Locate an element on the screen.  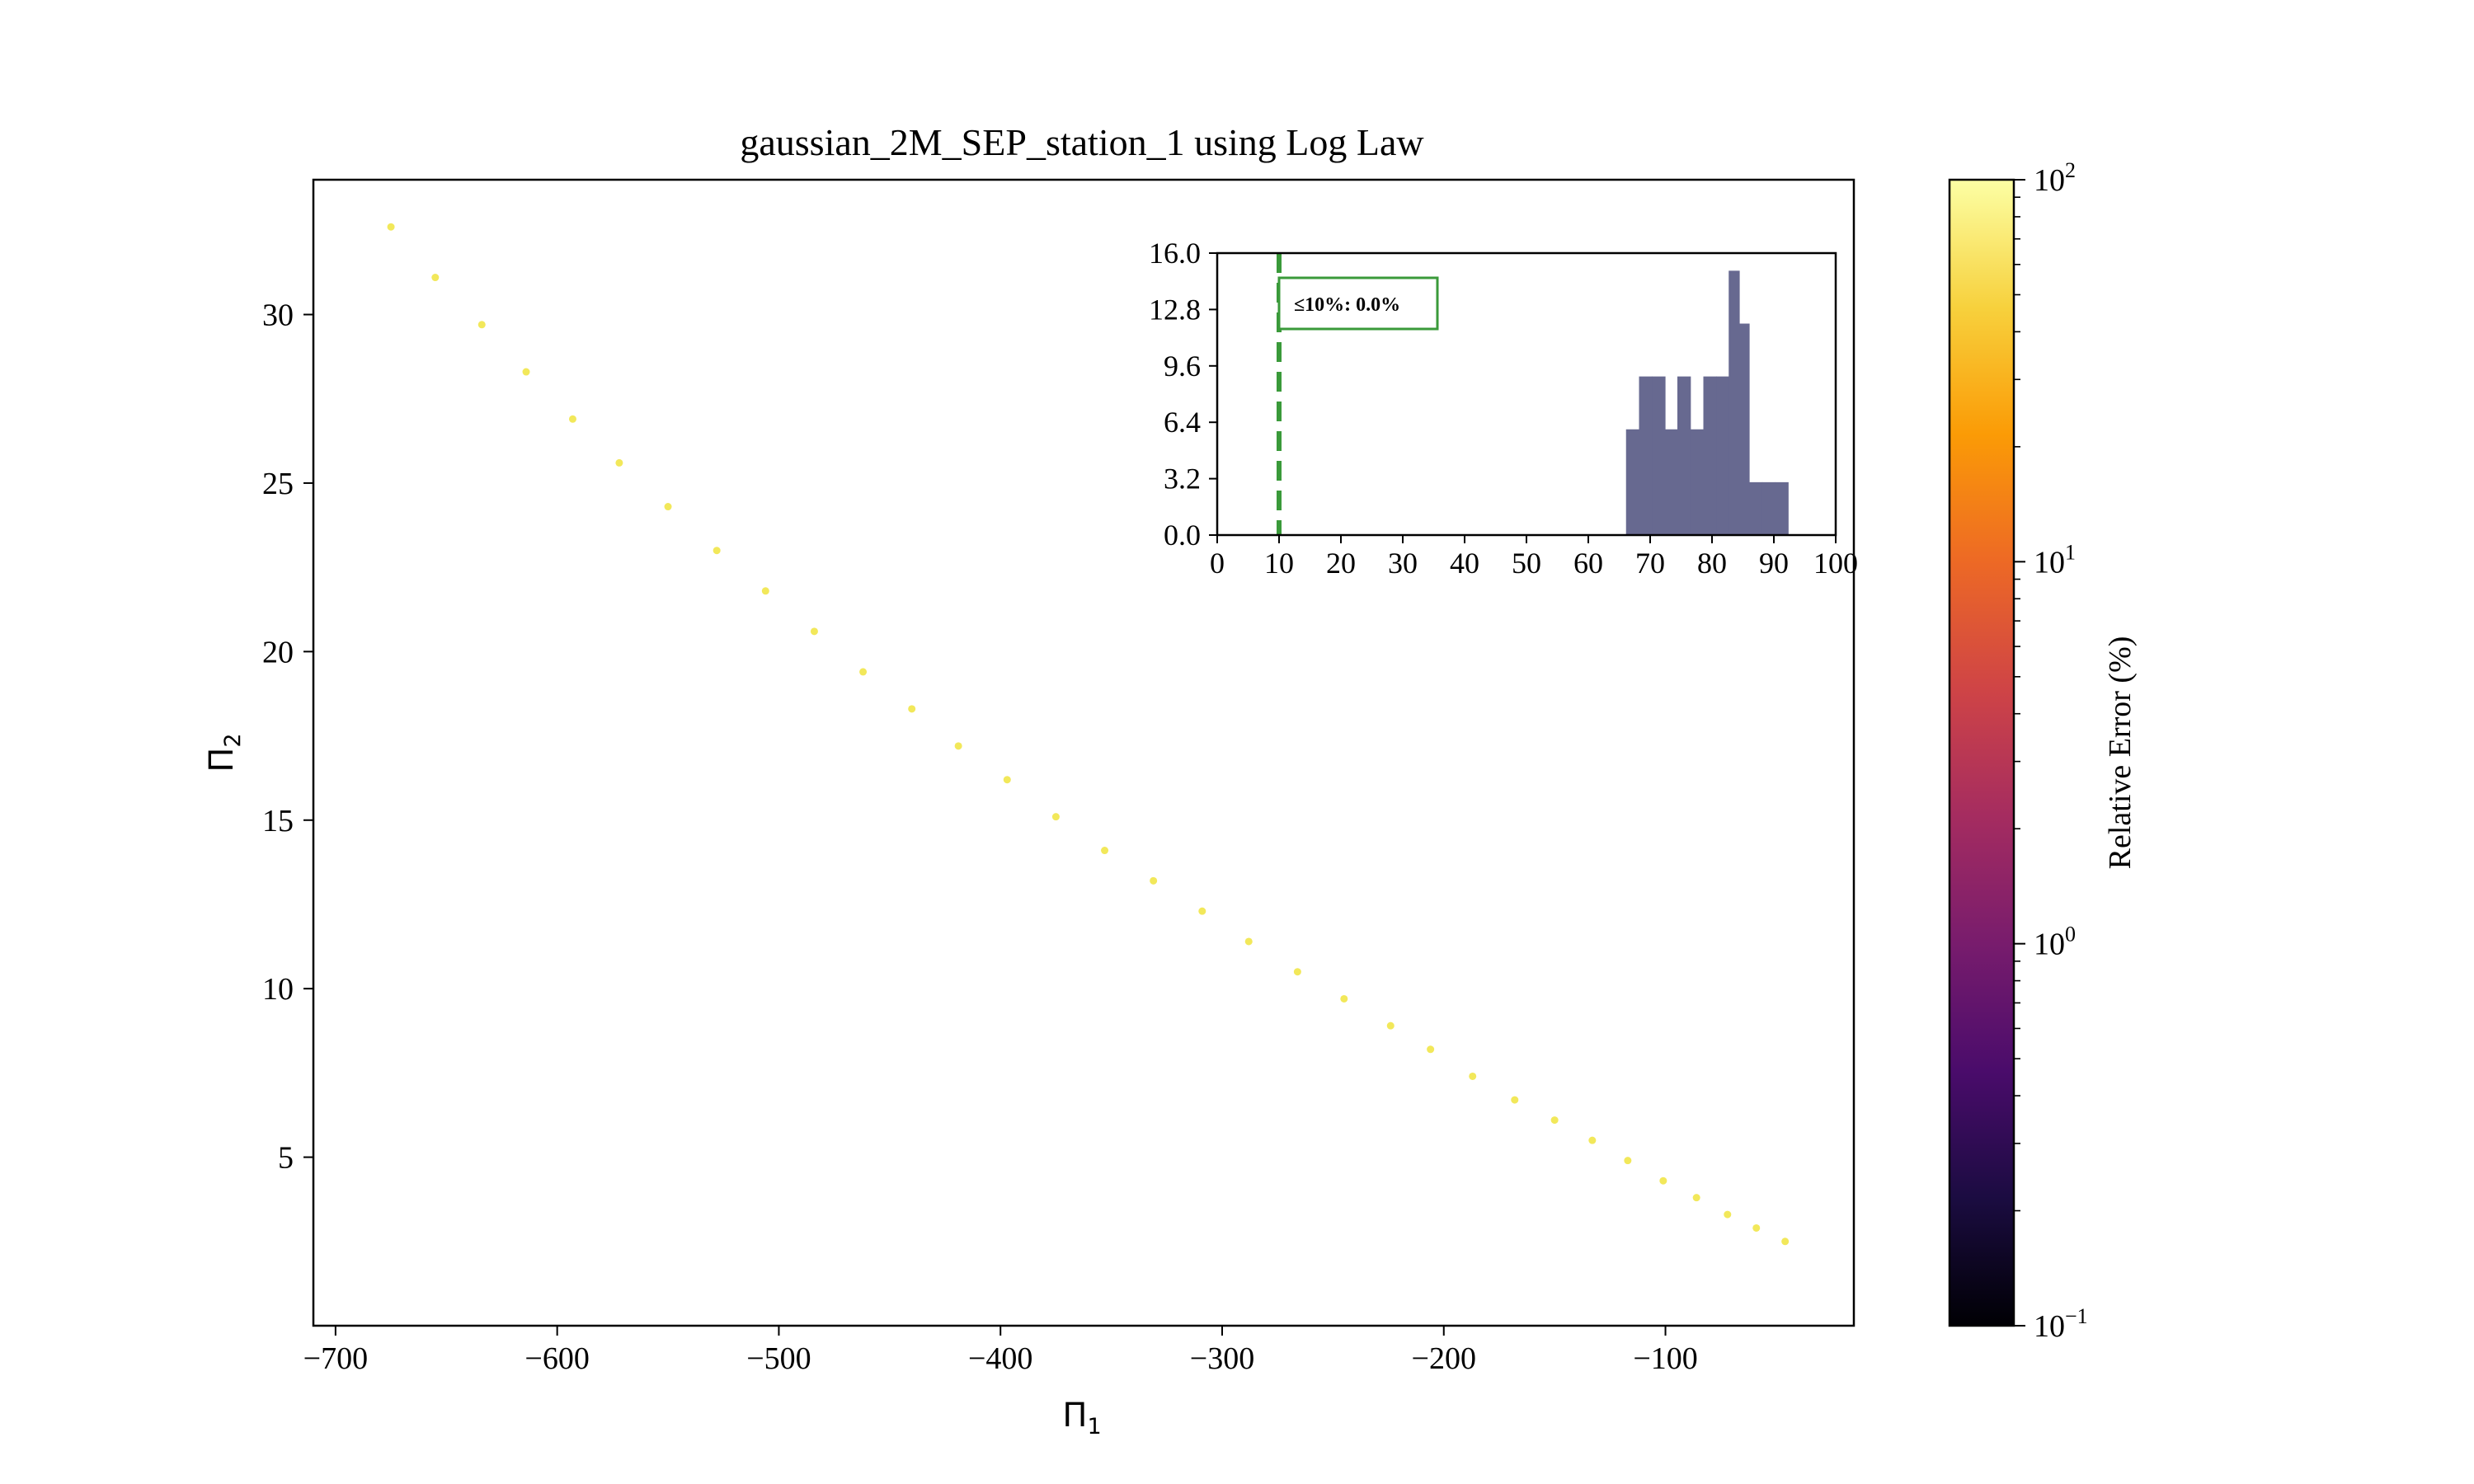
y-tick-label: 25 is located at coordinates (278, 484).